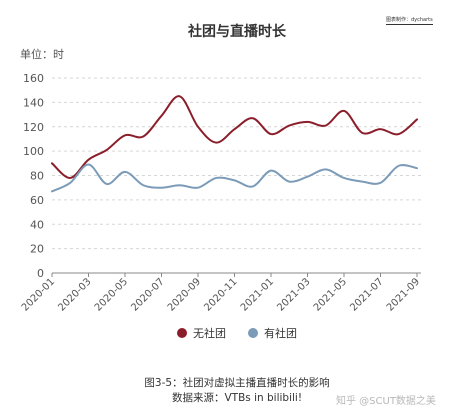 Image resolution: width=474 pixels, height=409 pixels. I want to click on caption-line-1: 图3-5：社团对虚拟主播直播时长的影响, so click(237, 383).